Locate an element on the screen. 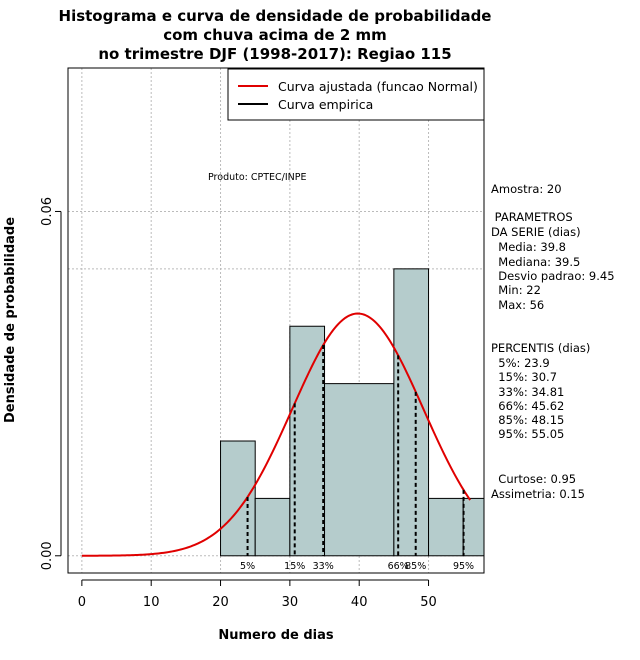 The width and height of the screenshot is (640, 660). y-tick-label-0: 0.00 is located at coordinates (47, 555).